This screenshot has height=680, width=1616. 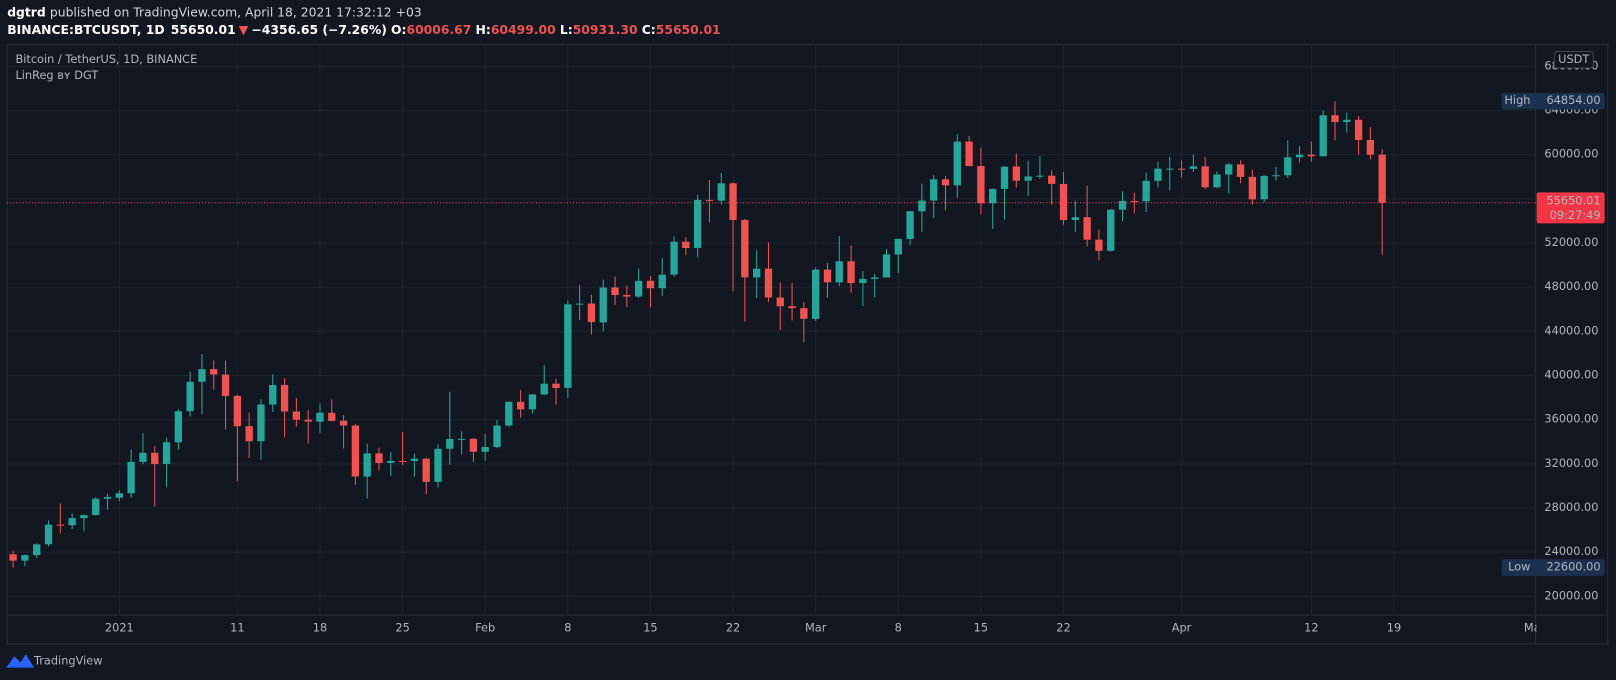 What do you see at coordinates (1536, 627) in the screenshot?
I see `x-tick-label: May` at bounding box center [1536, 627].